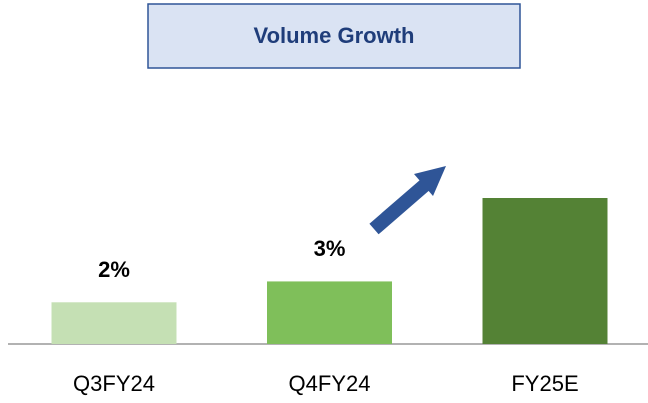 The width and height of the screenshot is (648, 403). I want to click on chart-title: Volume Growth, so click(334, 35).